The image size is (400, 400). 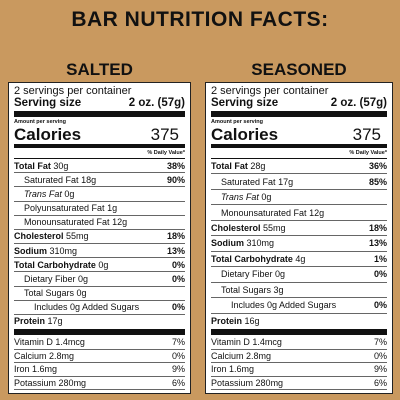 What do you see at coordinates (99, 166) in the screenshot?
I see `nutrient-row: Total Fat 30g 38%` at bounding box center [99, 166].